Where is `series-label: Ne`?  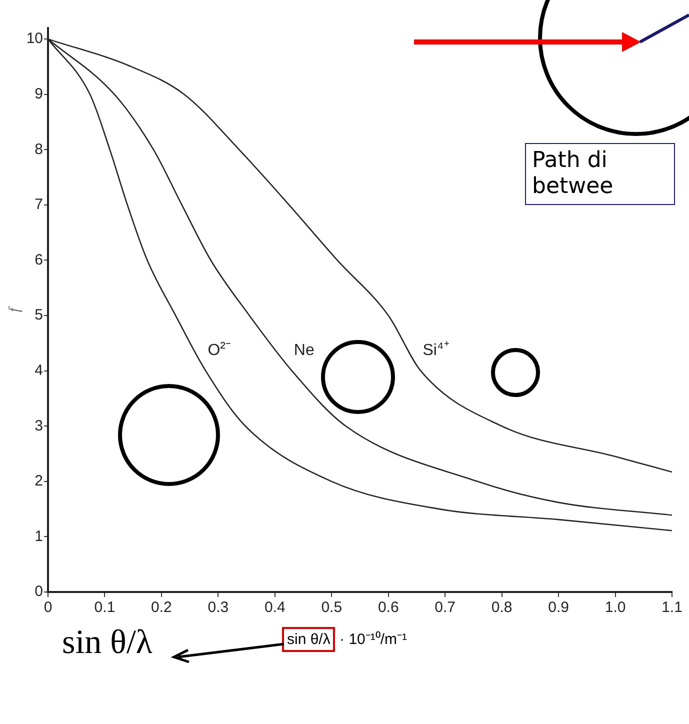 series-label: Ne is located at coordinates (304, 351).